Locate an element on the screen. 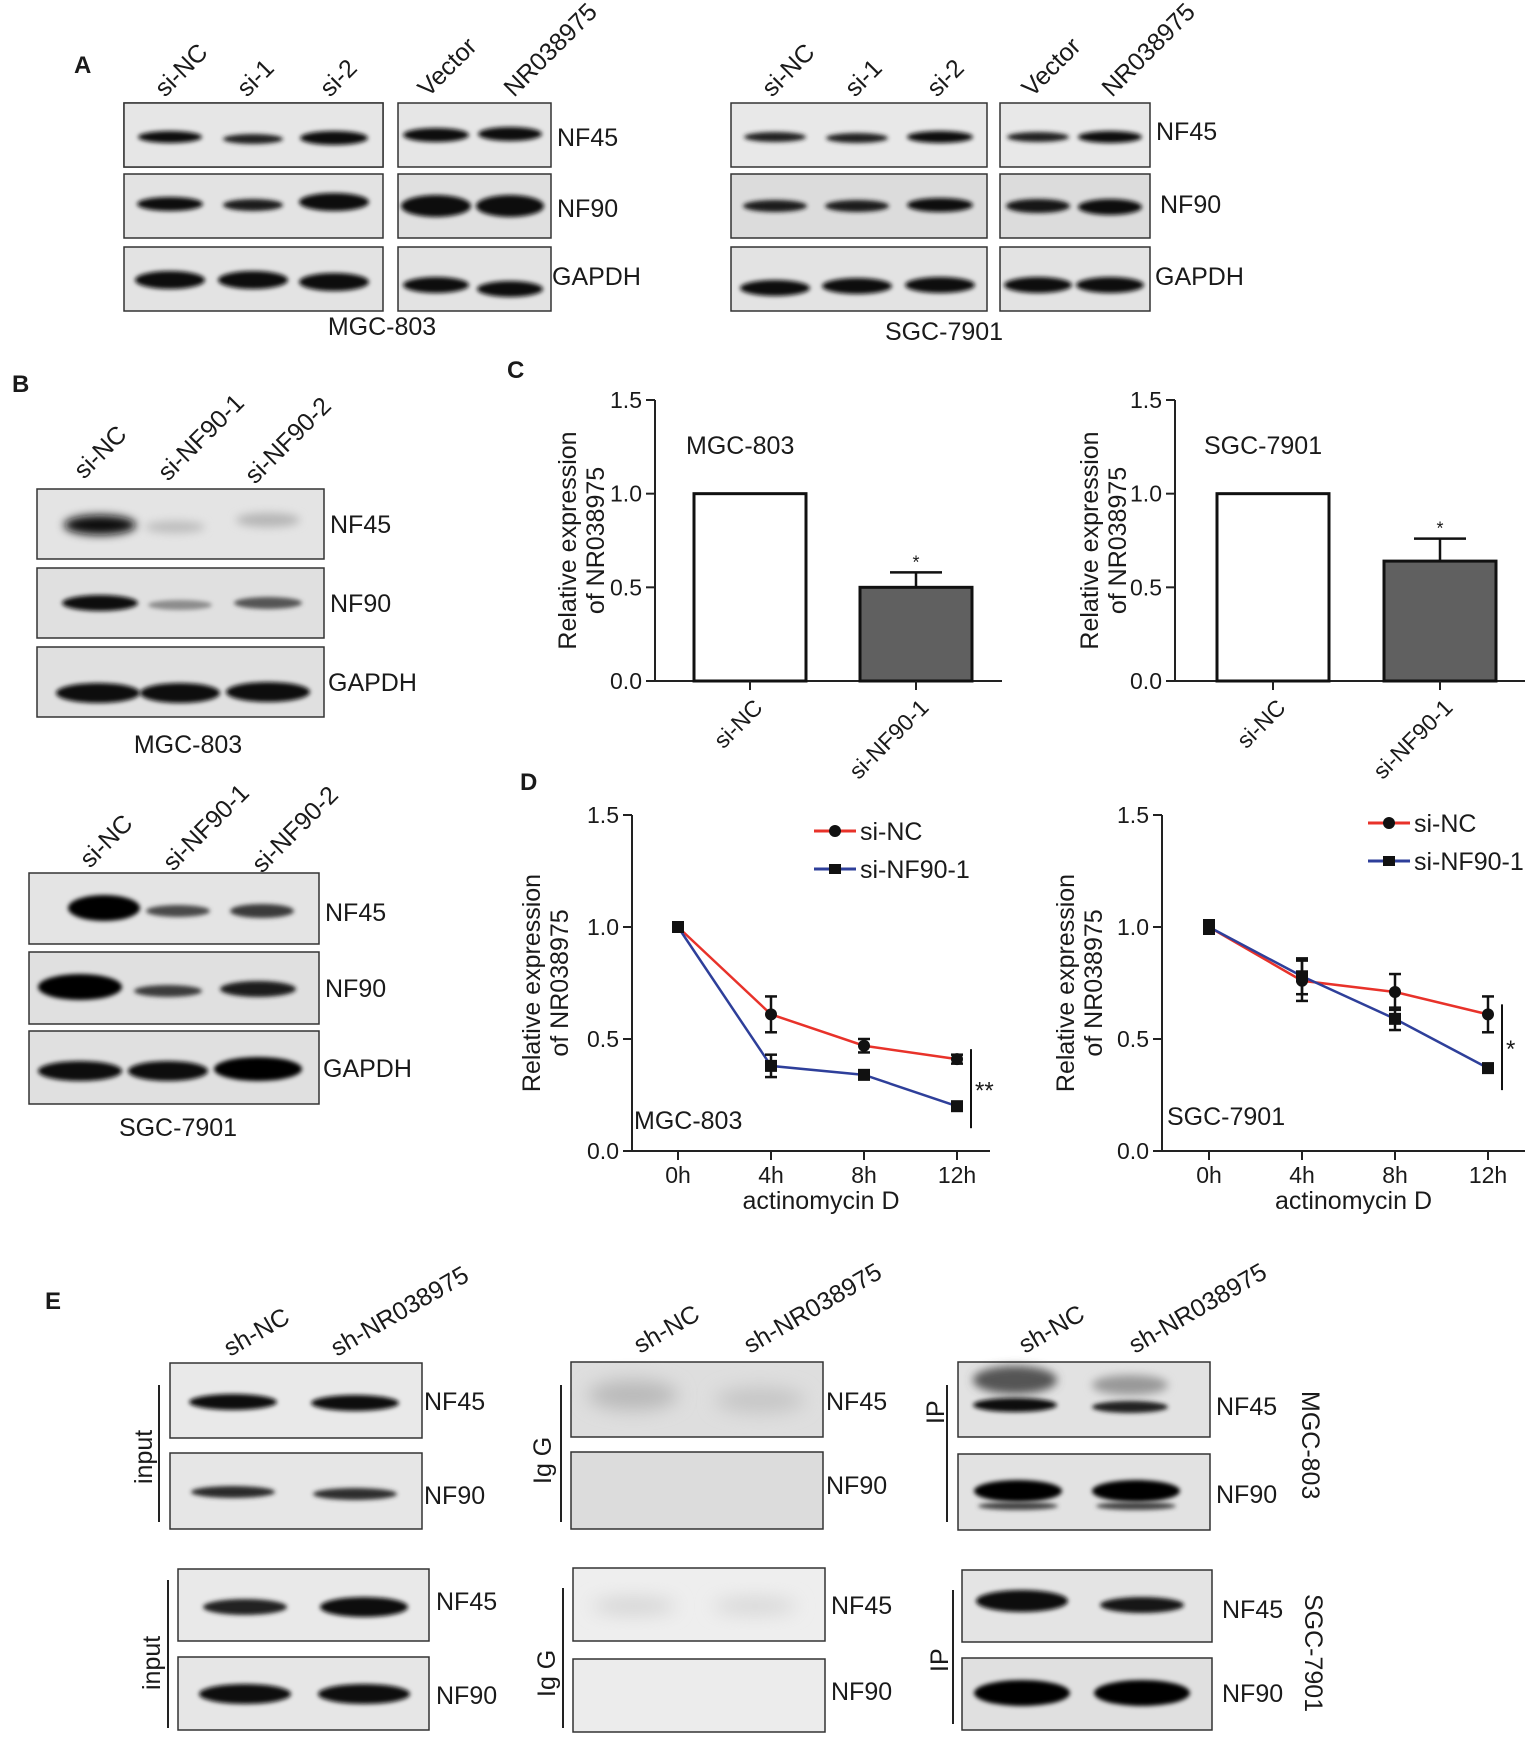  x-tick-label: 8h is located at coordinates (1395, 1175).